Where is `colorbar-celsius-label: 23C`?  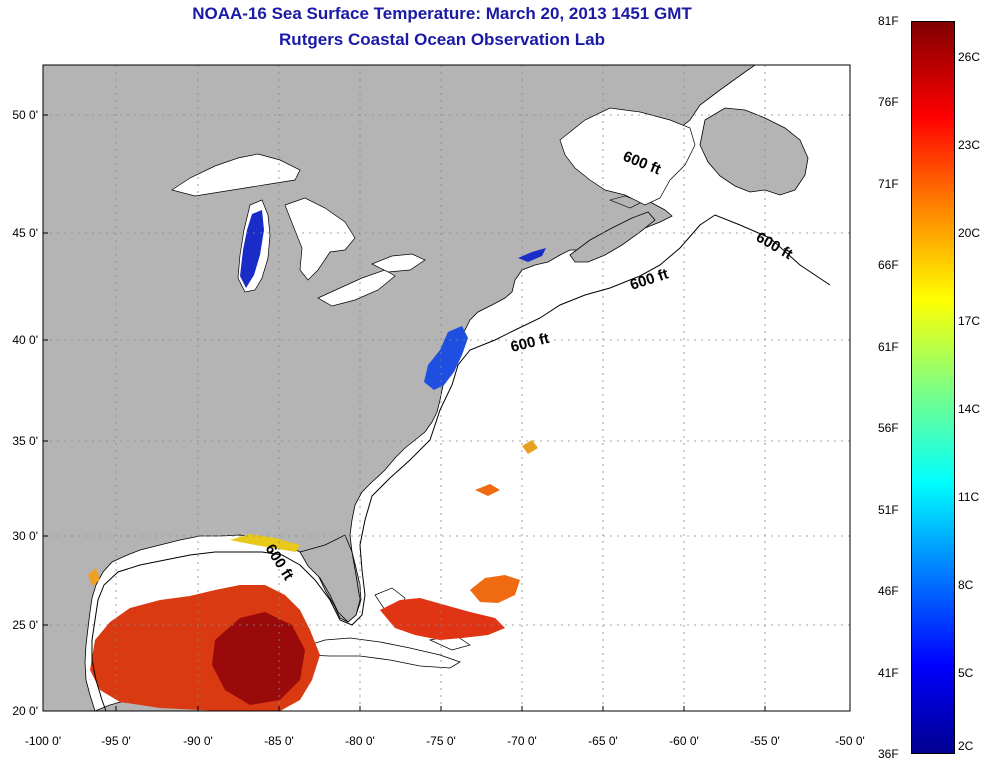
colorbar-celsius-label: 23C is located at coordinates (969, 144).